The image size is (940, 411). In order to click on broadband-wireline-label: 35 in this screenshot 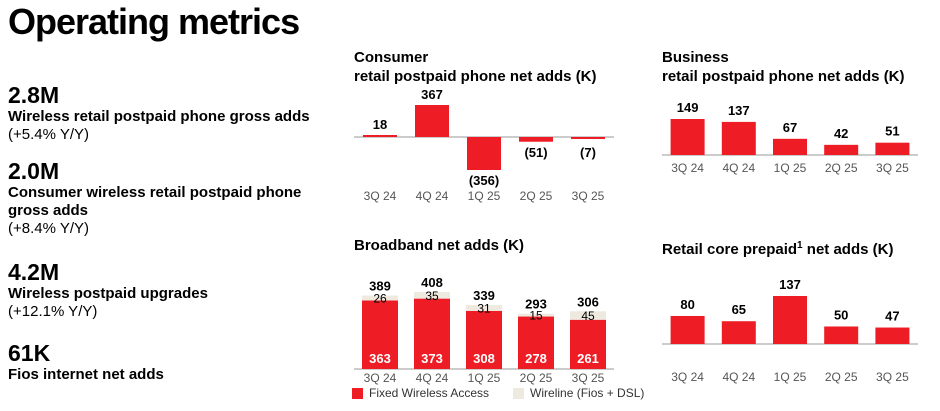, I will do `click(432, 296)`.